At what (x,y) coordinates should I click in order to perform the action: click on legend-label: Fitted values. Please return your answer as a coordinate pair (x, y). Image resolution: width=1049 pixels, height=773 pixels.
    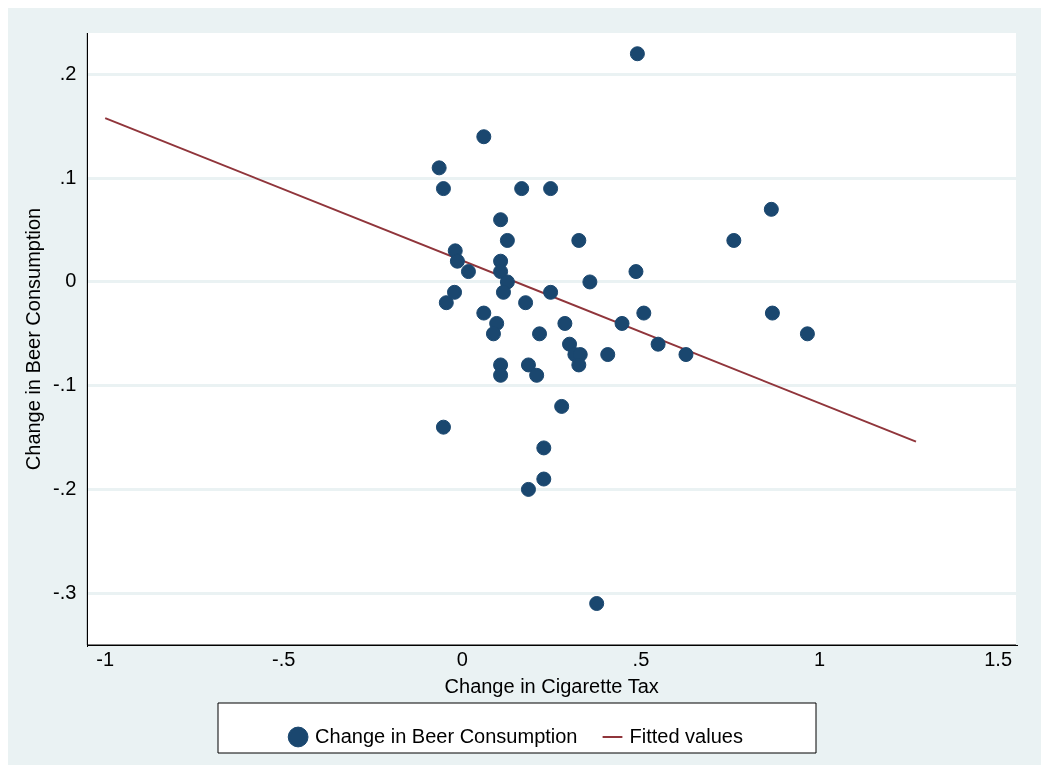
    Looking at the image, I should click on (686, 735).